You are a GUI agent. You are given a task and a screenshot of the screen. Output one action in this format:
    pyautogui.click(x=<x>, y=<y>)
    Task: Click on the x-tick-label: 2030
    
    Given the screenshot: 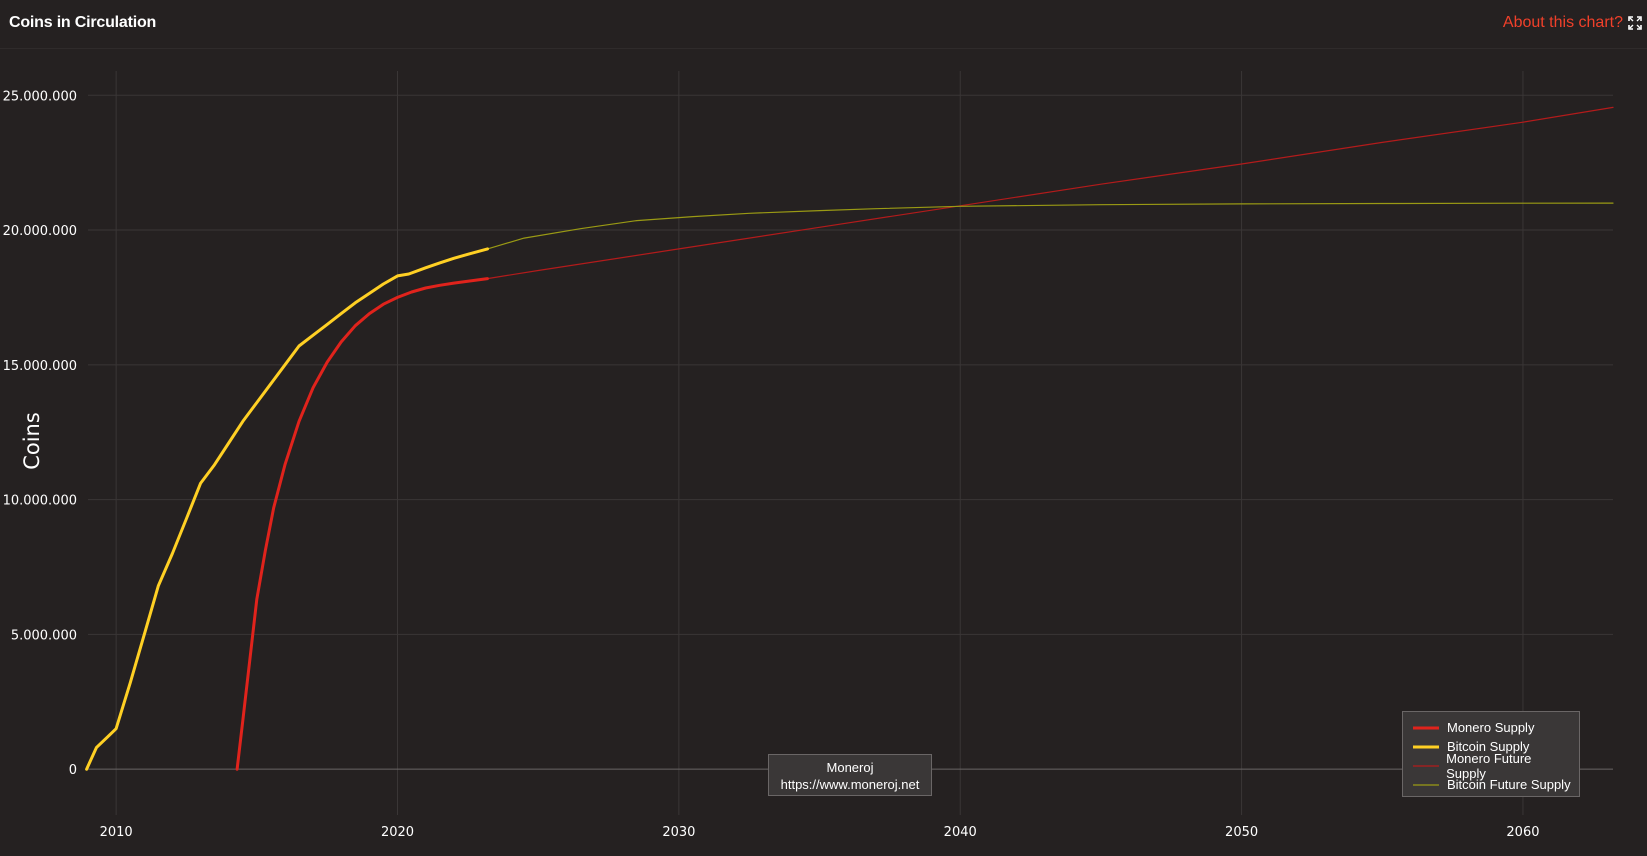 What is the action you would take?
    pyautogui.click(x=678, y=832)
    